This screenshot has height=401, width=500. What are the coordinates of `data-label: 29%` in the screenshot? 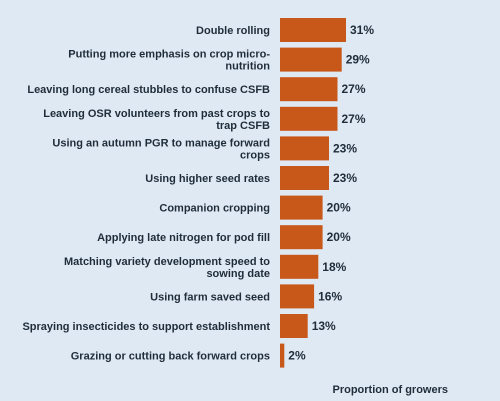 It's located at (358, 60).